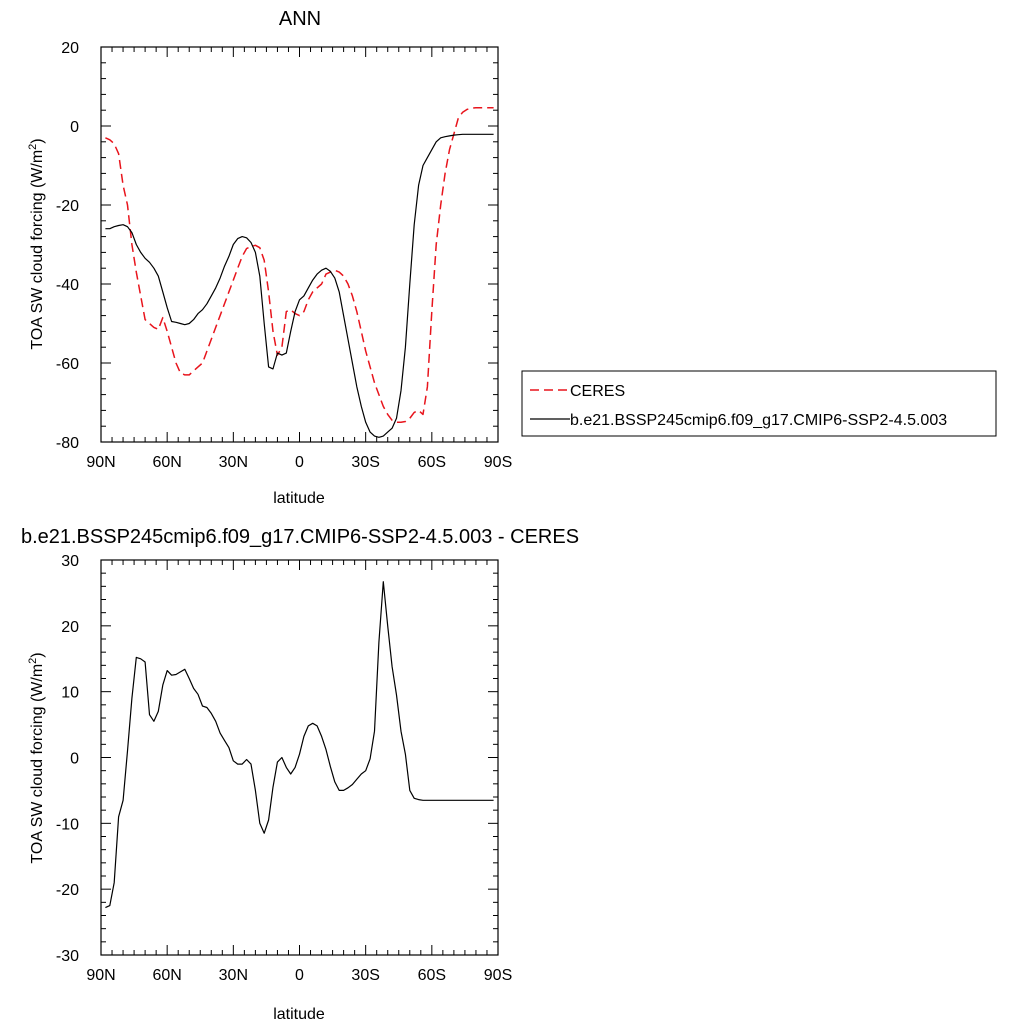  What do you see at coordinates (70, 561) in the screenshot?
I see `y-tick-label: 30` at bounding box center [70, 561].